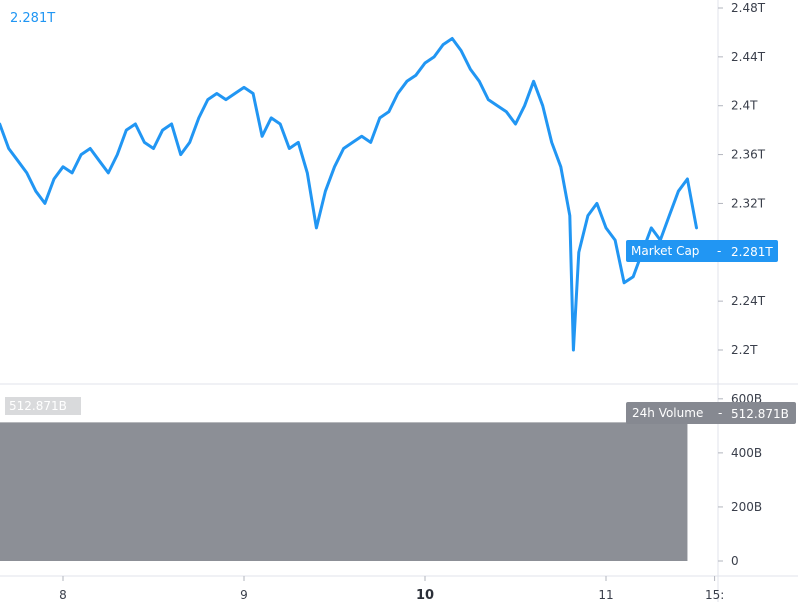  Describe the element at coordinates (32, 18) in the screenshot. I see `market-cap-last-value: 2.281T` at that location.